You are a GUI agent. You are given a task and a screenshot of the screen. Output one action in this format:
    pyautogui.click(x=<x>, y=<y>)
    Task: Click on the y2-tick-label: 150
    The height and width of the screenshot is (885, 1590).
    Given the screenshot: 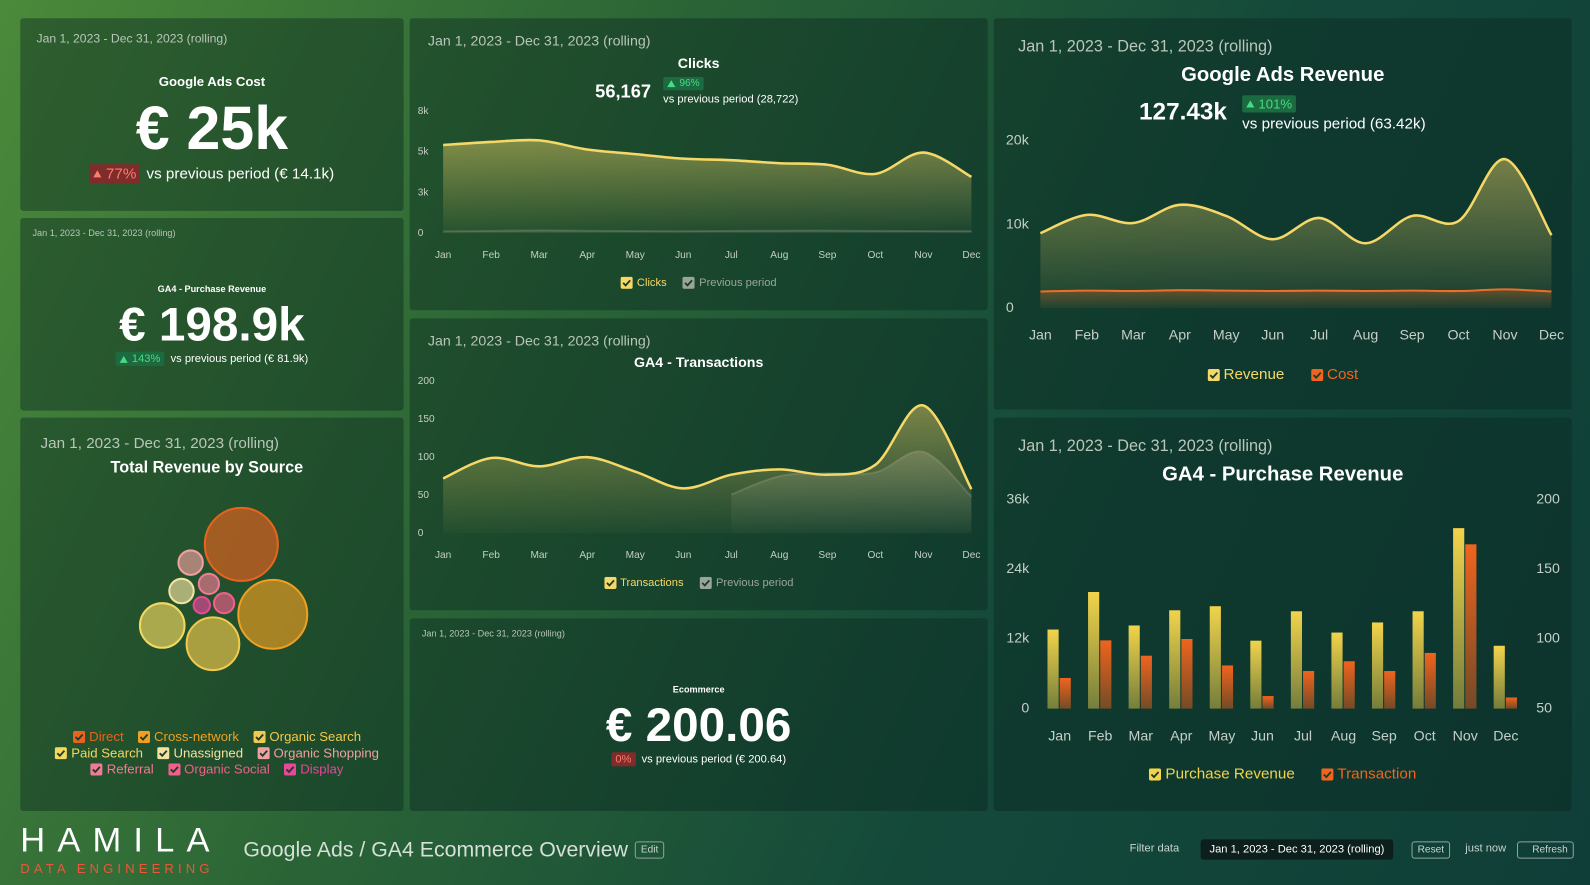 What is the action you would take?
    pyautogui.click(x=1548, y=569)
    